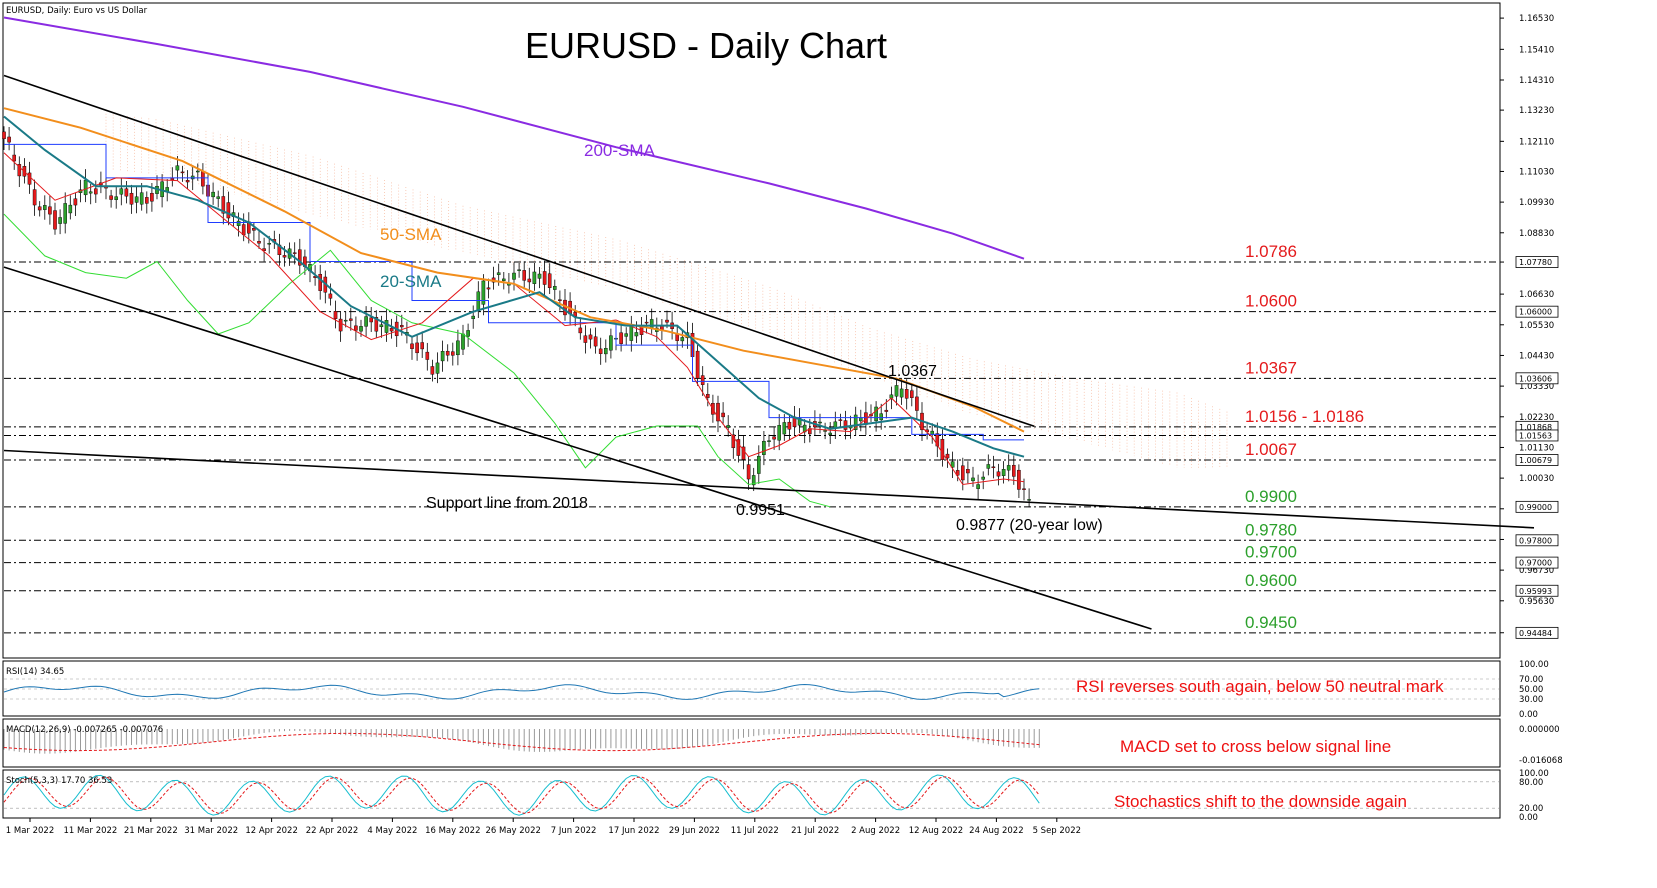 This screenshot has height=888, width=1657. Describe the element at coordinates (521, 795) in the screenshot. I see `stoch-signal-line` at that location.